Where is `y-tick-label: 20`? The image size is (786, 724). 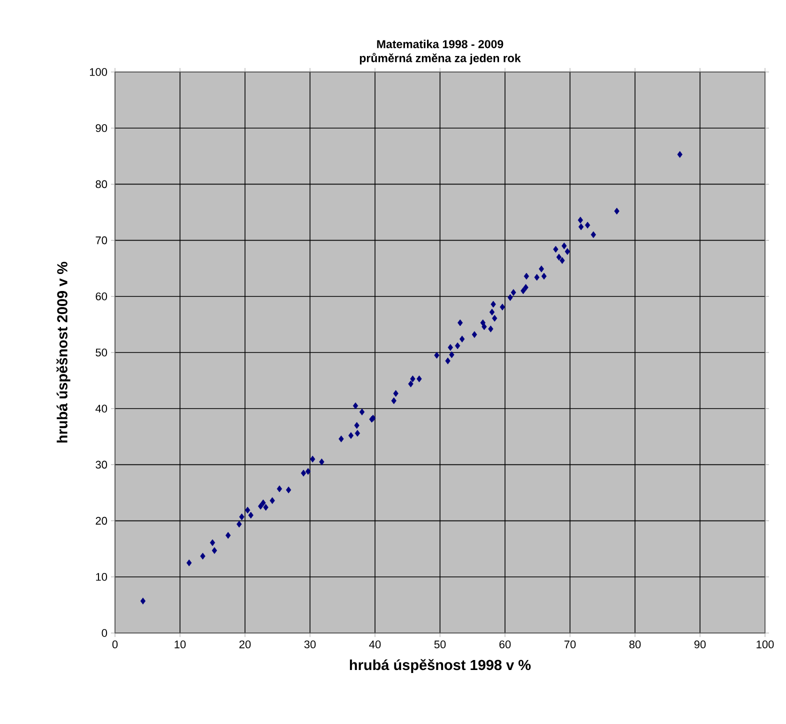
y-tick-label: 20 is located at coordinates (102, 520).